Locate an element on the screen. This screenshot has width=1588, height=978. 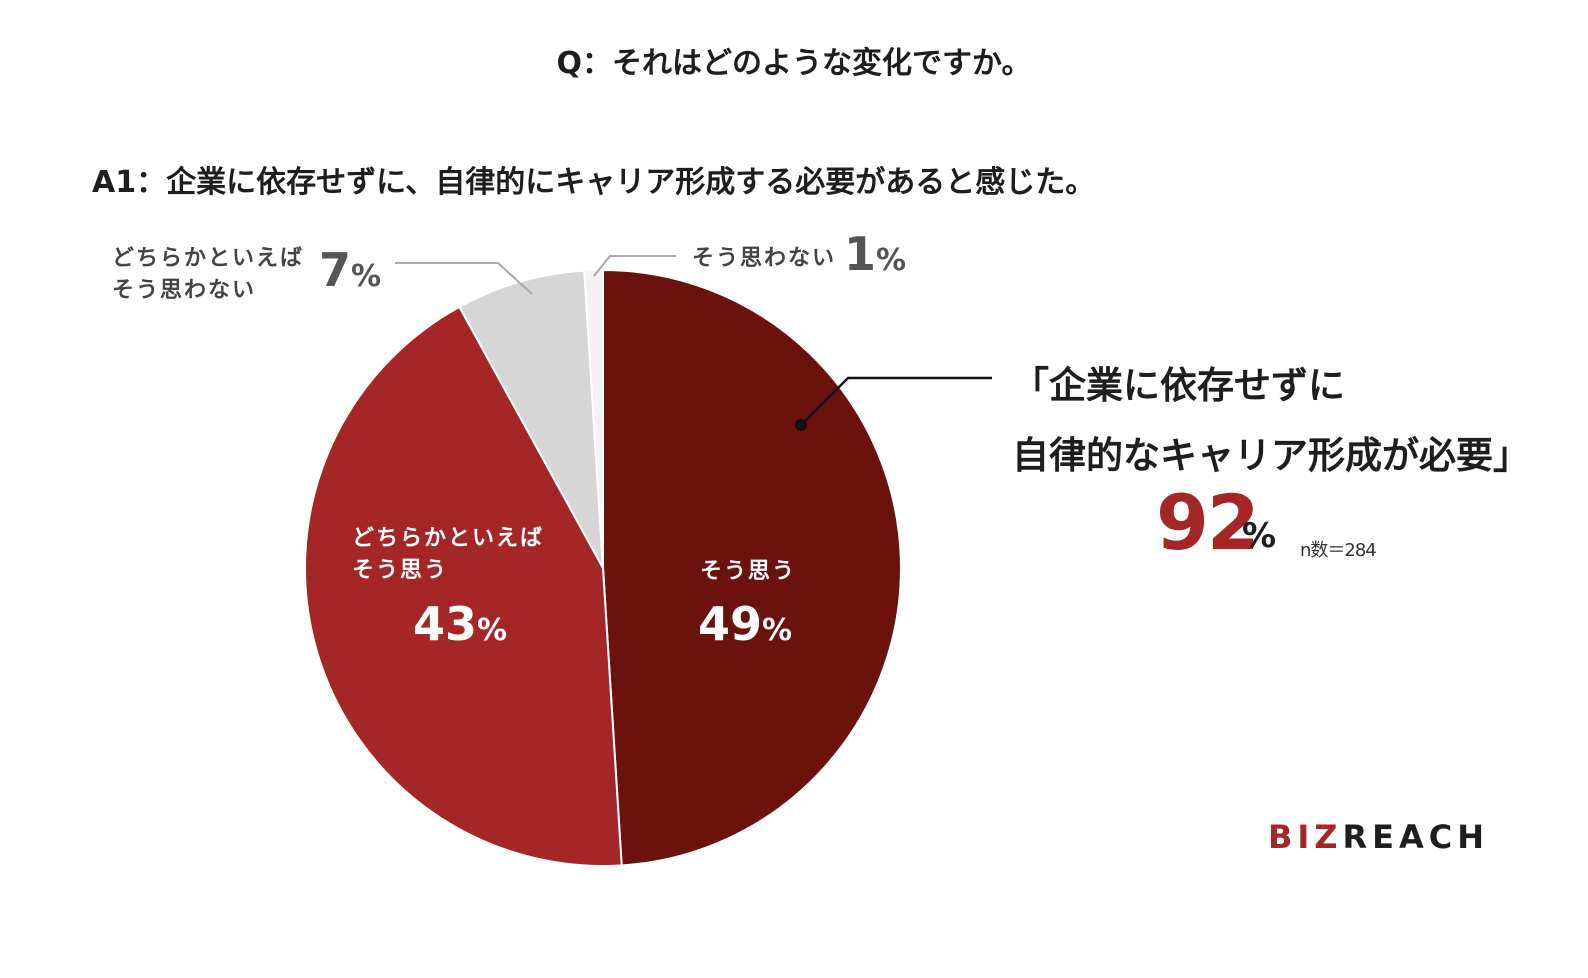
slice-value-4: 1% is located at coordinates (875, 254).